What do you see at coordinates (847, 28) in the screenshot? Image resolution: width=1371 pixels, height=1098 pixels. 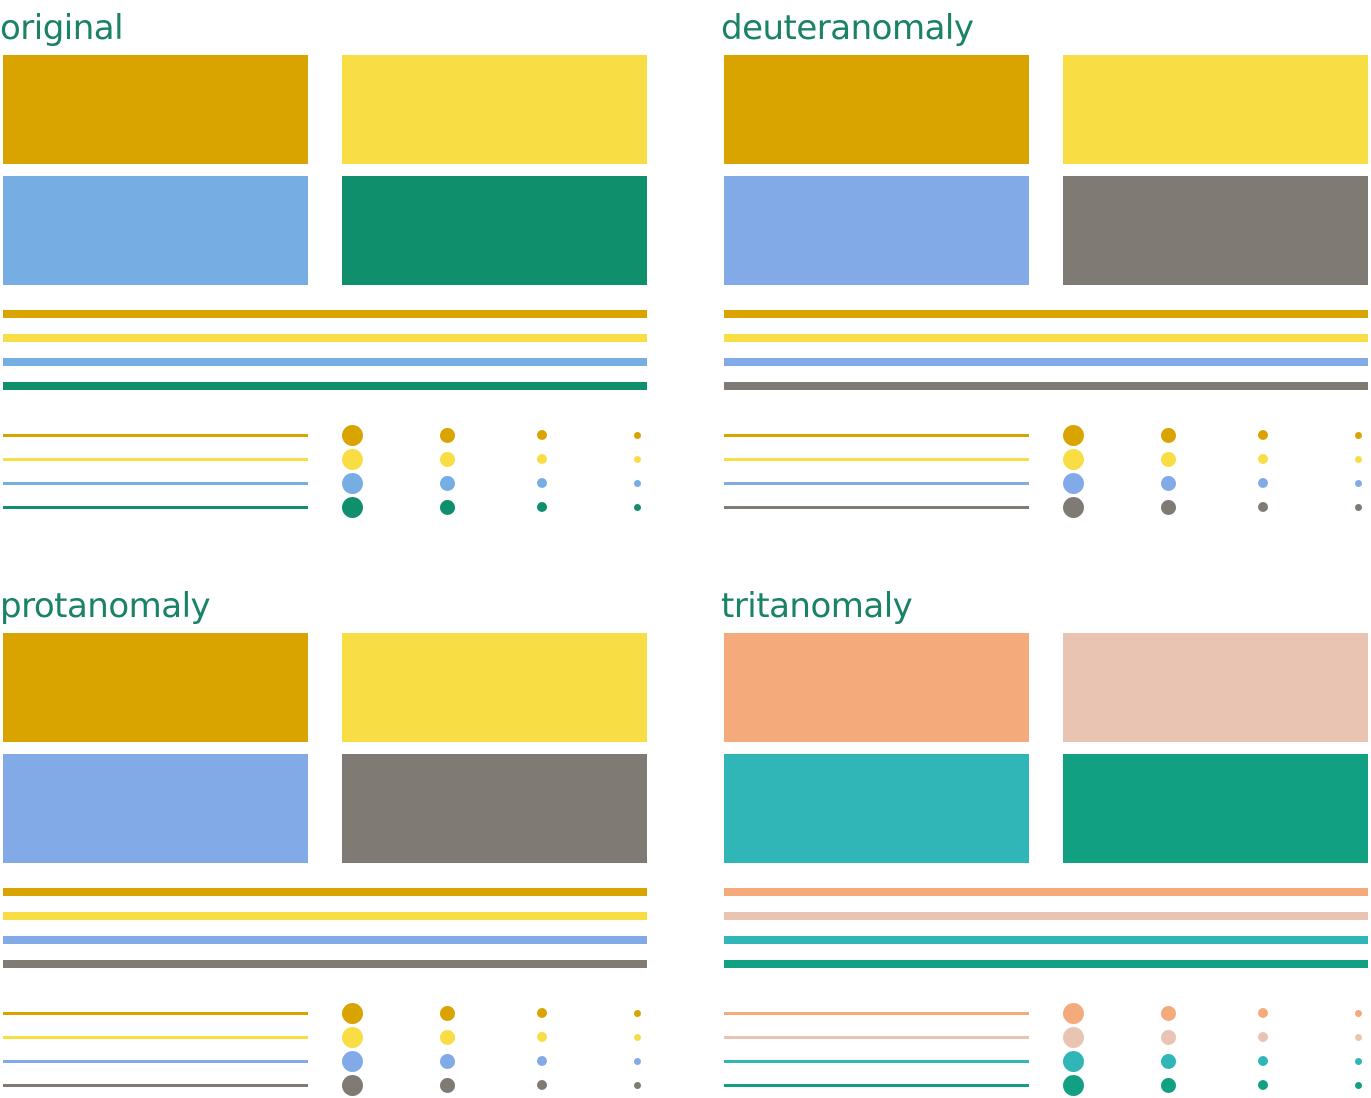 I see `panel-title: deuteranomaly` at bounding box center [847, 28].